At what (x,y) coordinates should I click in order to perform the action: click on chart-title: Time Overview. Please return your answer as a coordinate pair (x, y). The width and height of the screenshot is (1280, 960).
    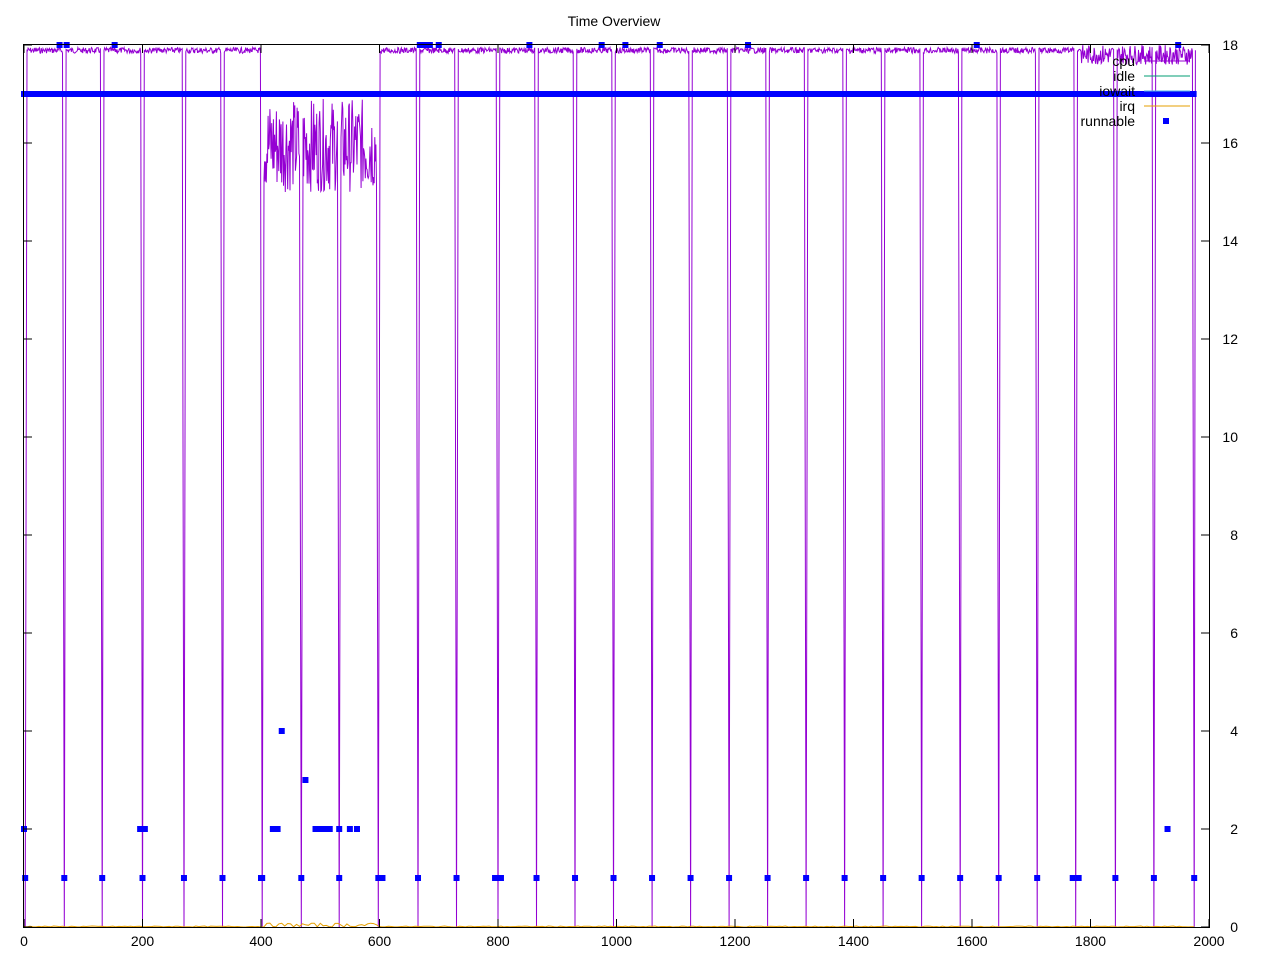
    Looking at the image, I should click on (615, 21).